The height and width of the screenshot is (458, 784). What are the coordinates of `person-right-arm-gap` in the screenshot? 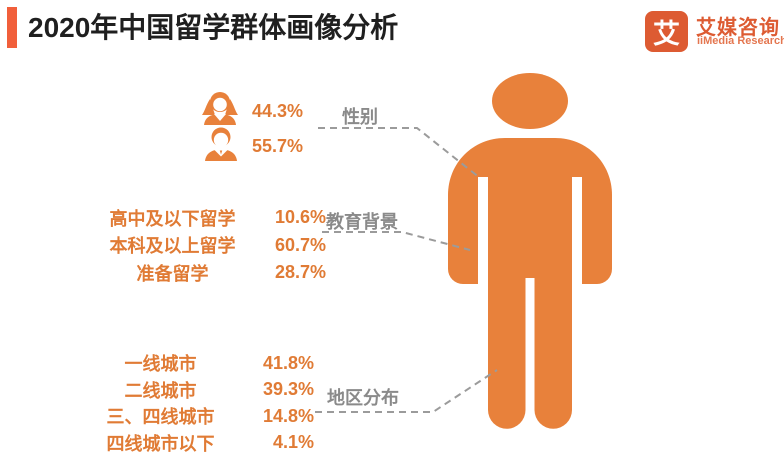 It's located at (577, 236).